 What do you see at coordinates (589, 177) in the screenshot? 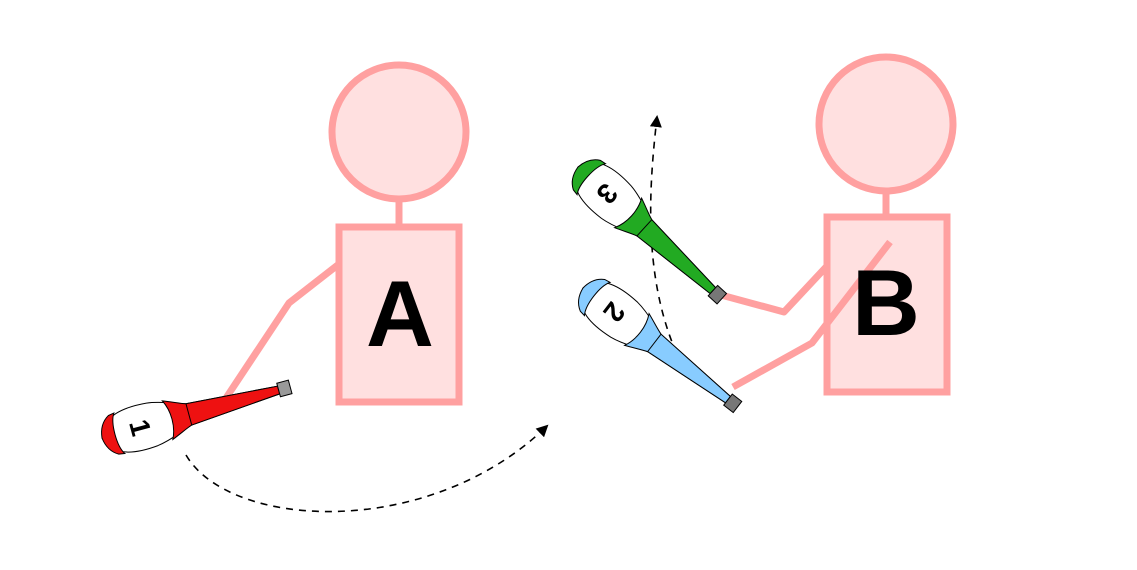
I see `club-3-knob-band` at bounding box center [589, 177].